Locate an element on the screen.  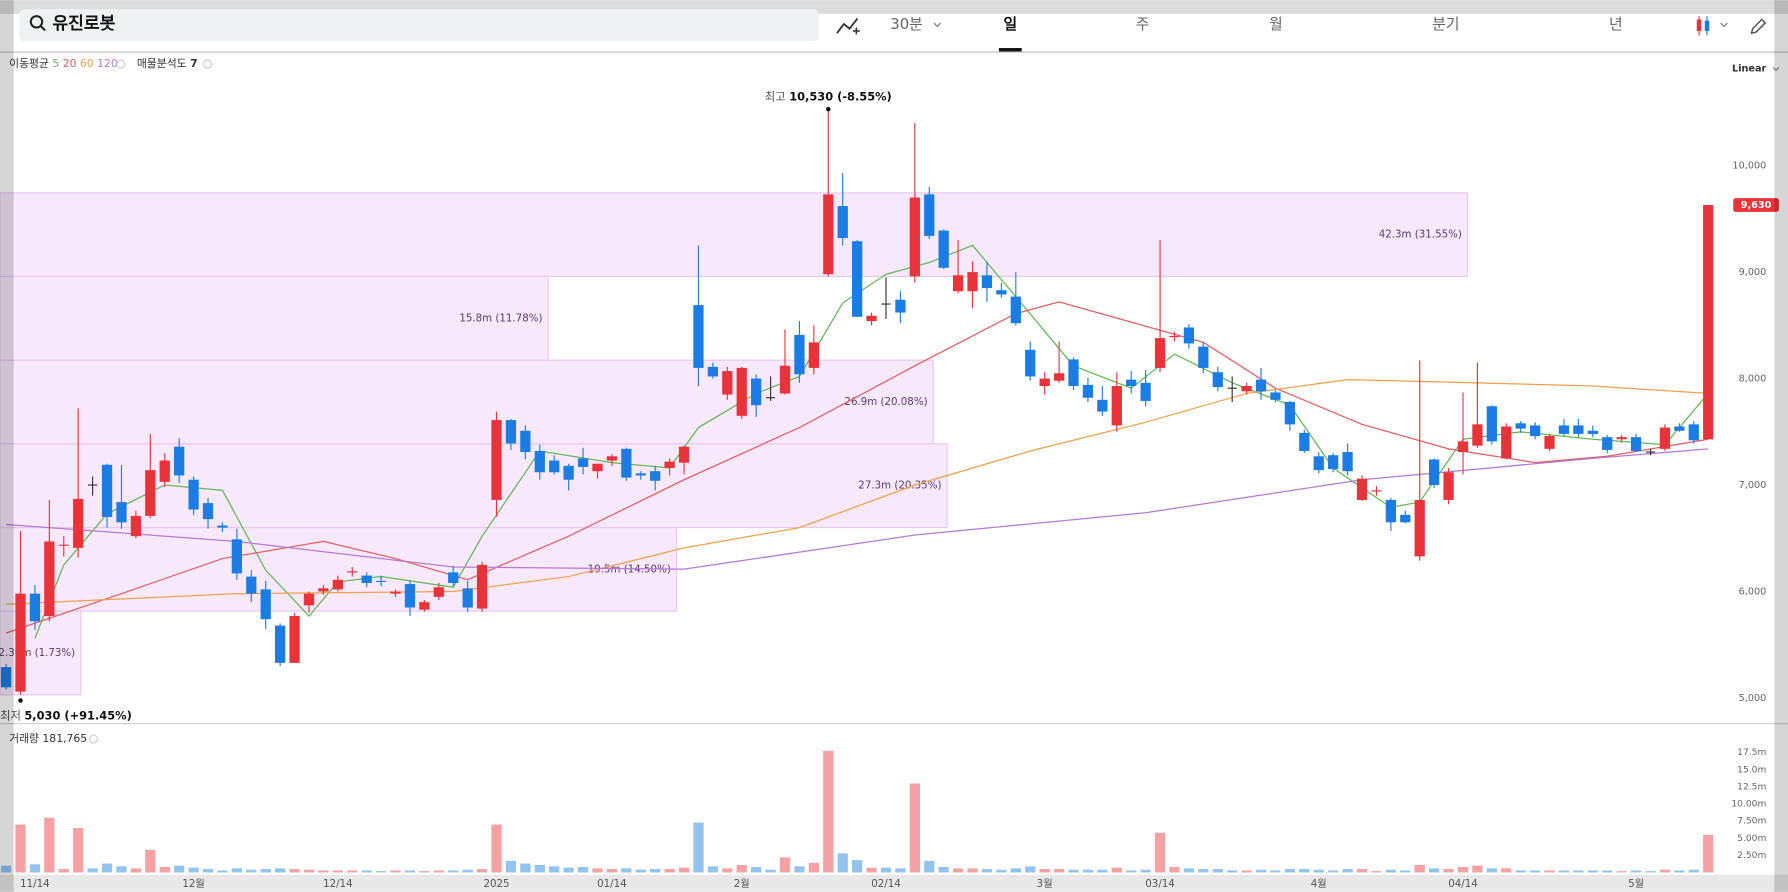
period-tab: 월 is located at coordinates (1276, 24).